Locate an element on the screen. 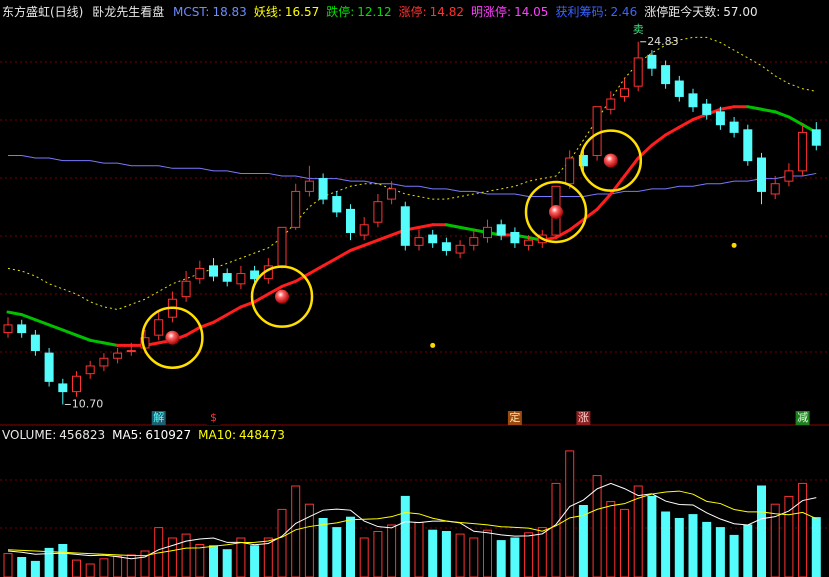 This screenshot has width=829, height=577. indicator-name: 卧龙先生看盘 is located at coordinates (128, 12).